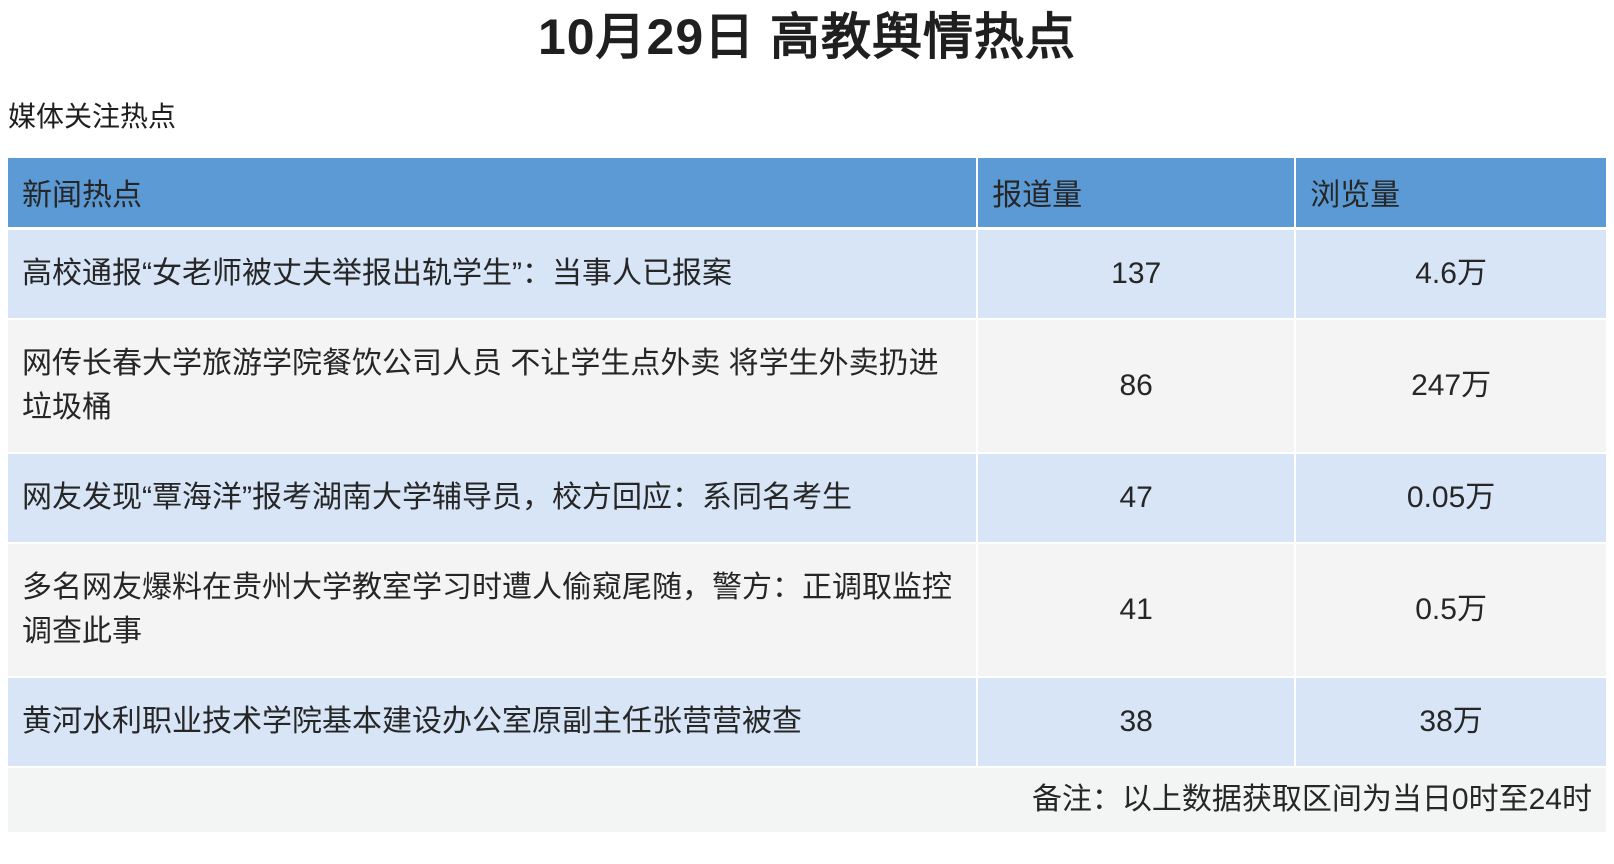  I want to click on footnote: 备注：以上数据获取区间为当日0时至24时, so click(807, 800).